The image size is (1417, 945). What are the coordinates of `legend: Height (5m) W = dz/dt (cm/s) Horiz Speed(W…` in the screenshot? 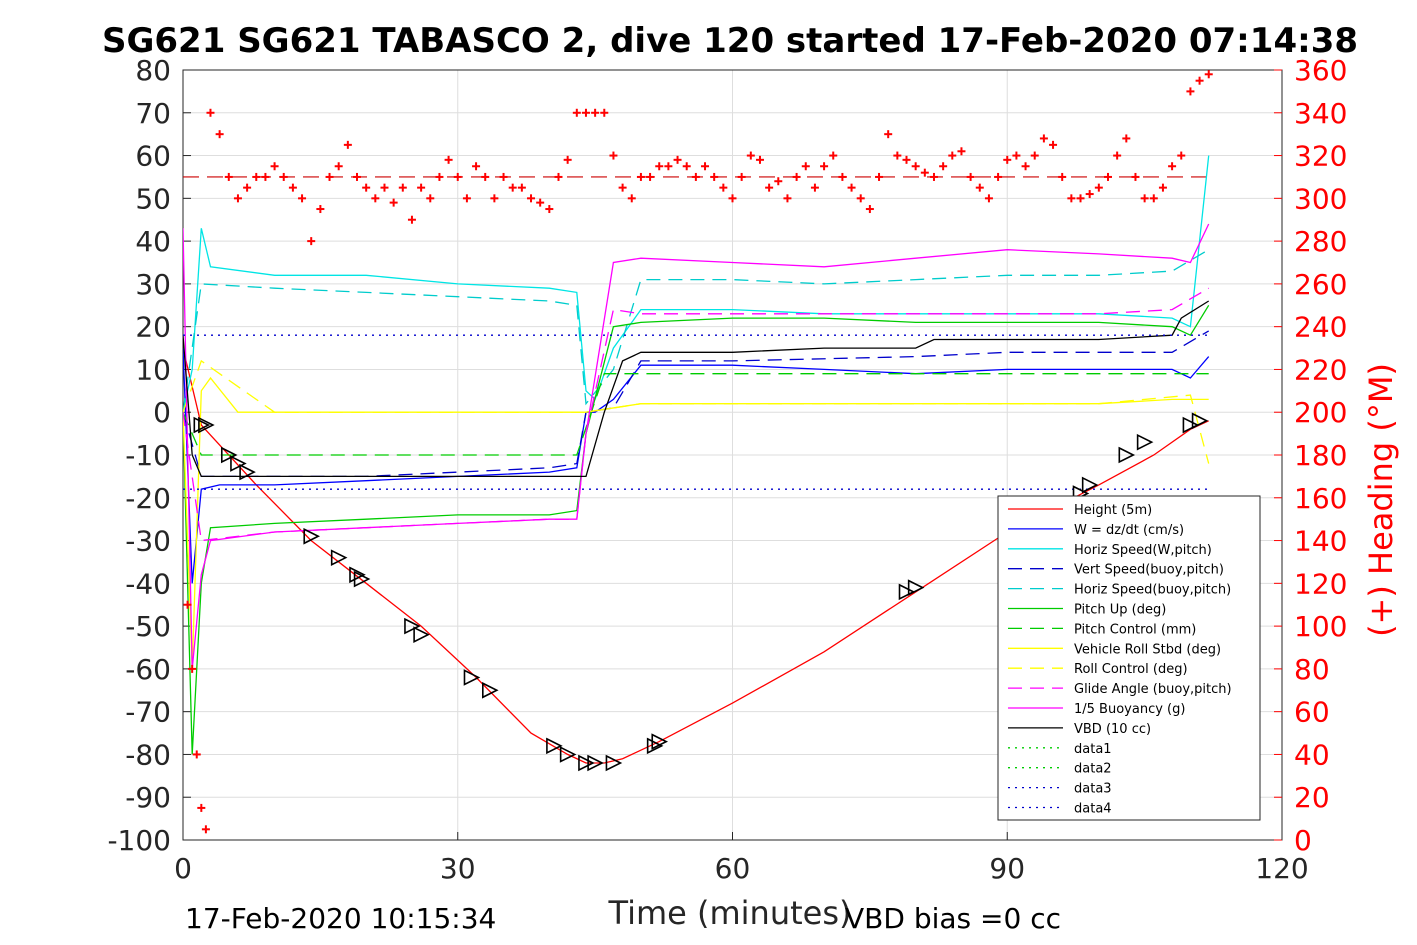 It's located at (1129, 658).